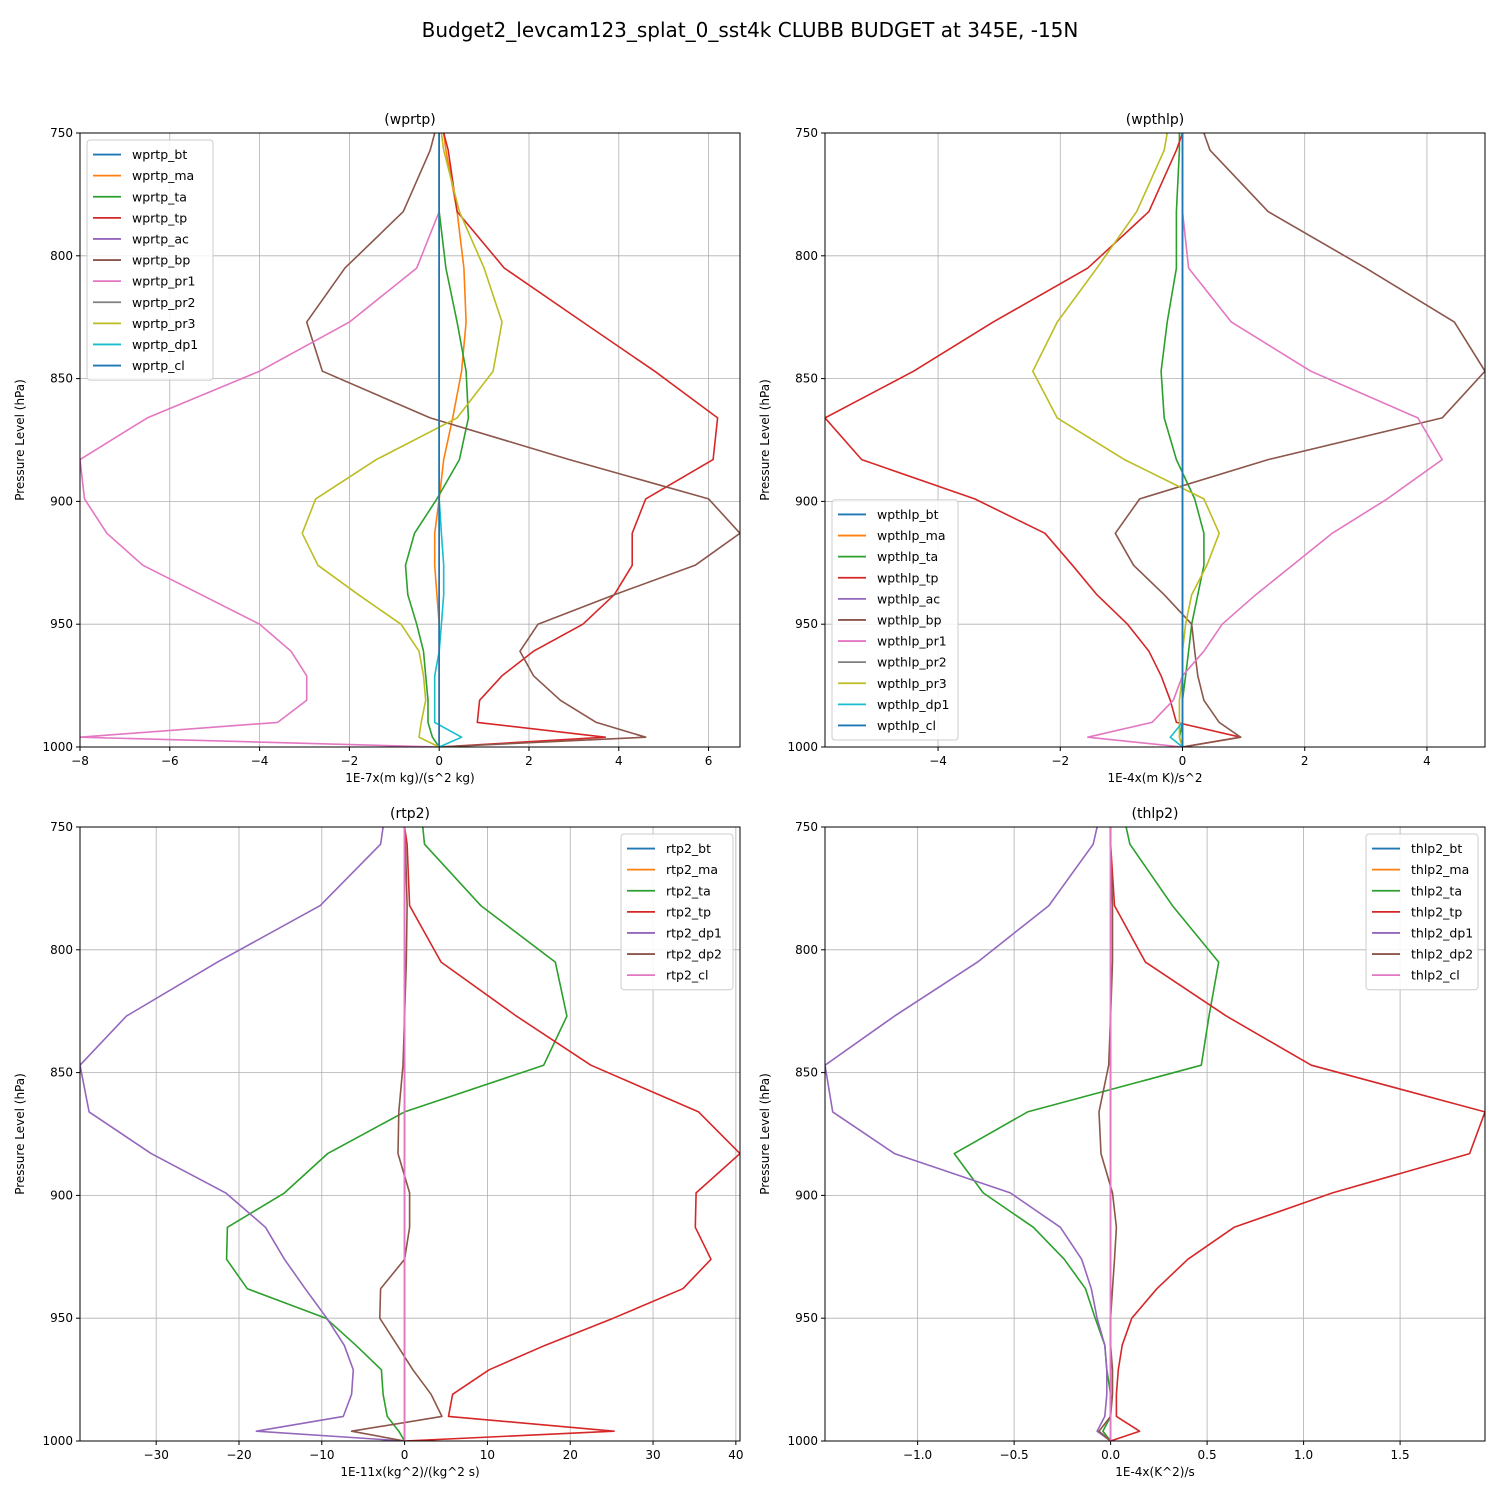  What do you see at coordinates (692, 869) in the screenshot?
I see `legend-label: rtp2_ma` at bounding box center [692, 869].